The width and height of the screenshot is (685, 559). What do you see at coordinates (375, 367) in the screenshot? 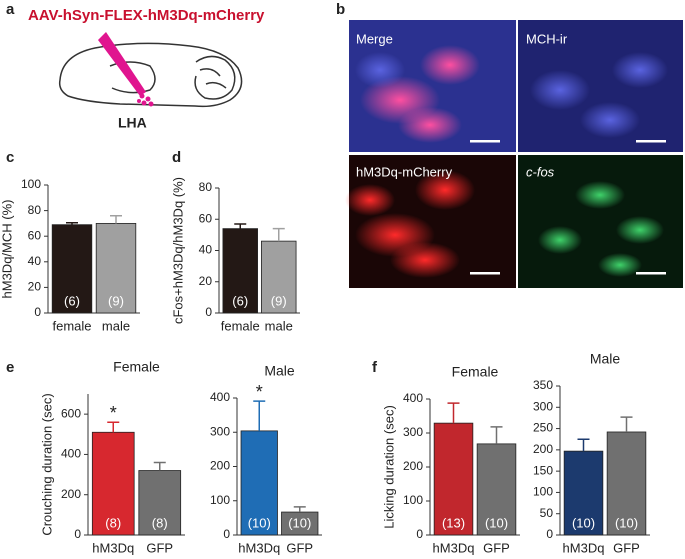
I see `panel-label: f` at bounding box center [375, 367].